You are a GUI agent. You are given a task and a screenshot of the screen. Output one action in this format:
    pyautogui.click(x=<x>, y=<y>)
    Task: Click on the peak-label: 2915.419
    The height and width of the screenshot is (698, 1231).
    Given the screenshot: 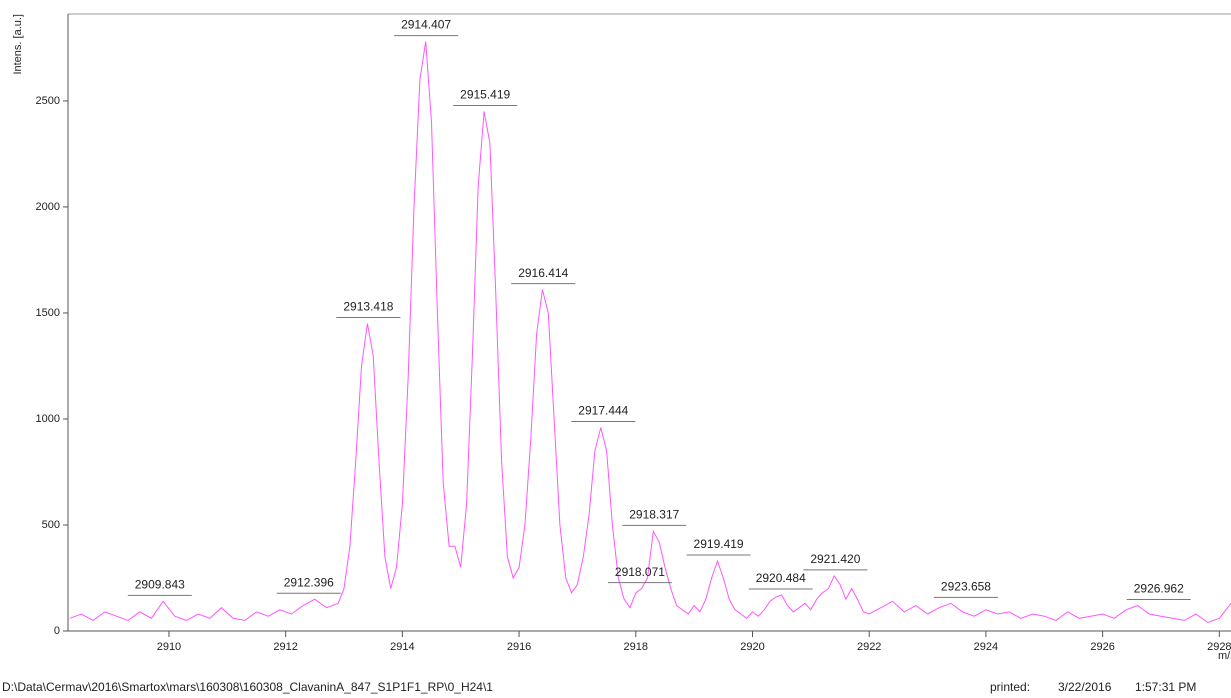 What is the action you would take?
    pyautogui.click(x=485, y=95)
    